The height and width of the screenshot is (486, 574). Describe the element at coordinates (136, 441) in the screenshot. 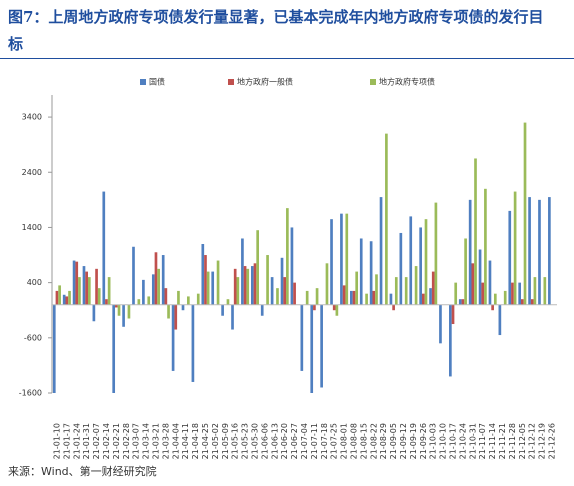

I see `x-tick-label: 2021-03-07` at that location.